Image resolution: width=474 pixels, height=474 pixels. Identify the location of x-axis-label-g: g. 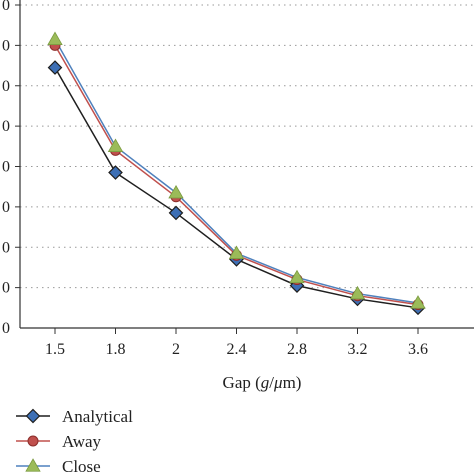
(265, 382).